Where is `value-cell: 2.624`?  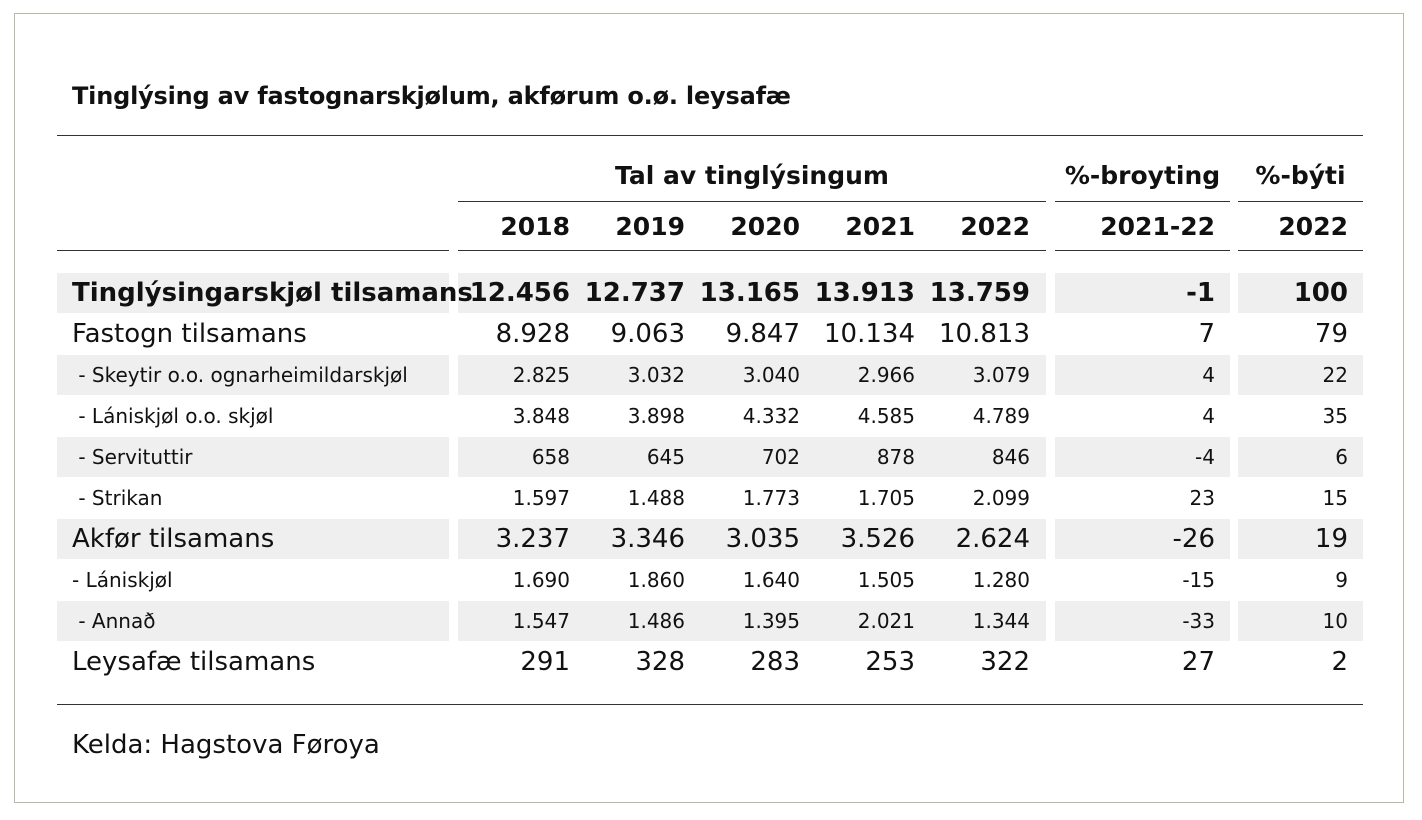
value-cell: 2.624 is located at coordinates (992, 539).